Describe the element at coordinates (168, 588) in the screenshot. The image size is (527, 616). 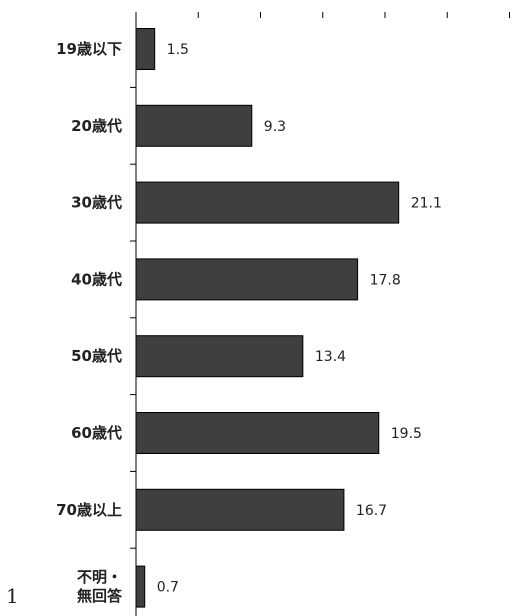
I see `value-label: 0.7` at that location.